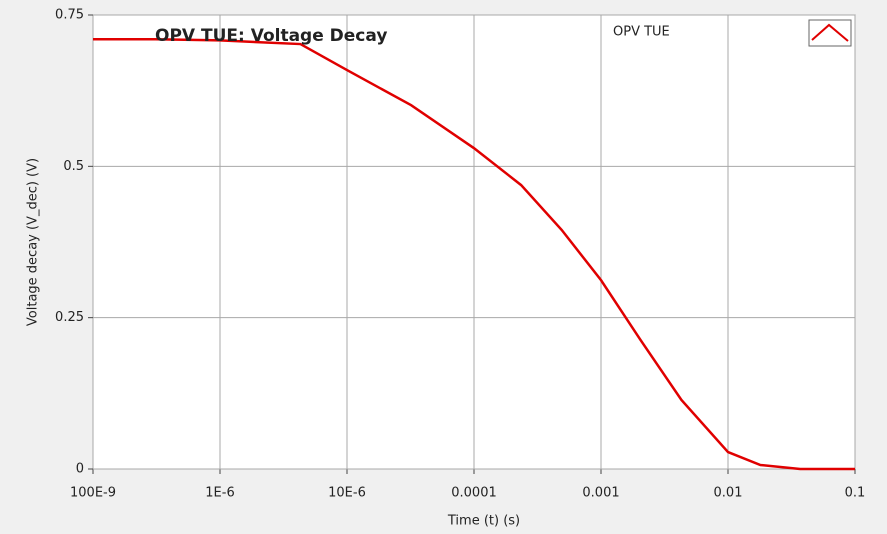 The width and height of the screenshot is (887, 534). I want to click on x-tick-label: 0.1, so click(855, 493).